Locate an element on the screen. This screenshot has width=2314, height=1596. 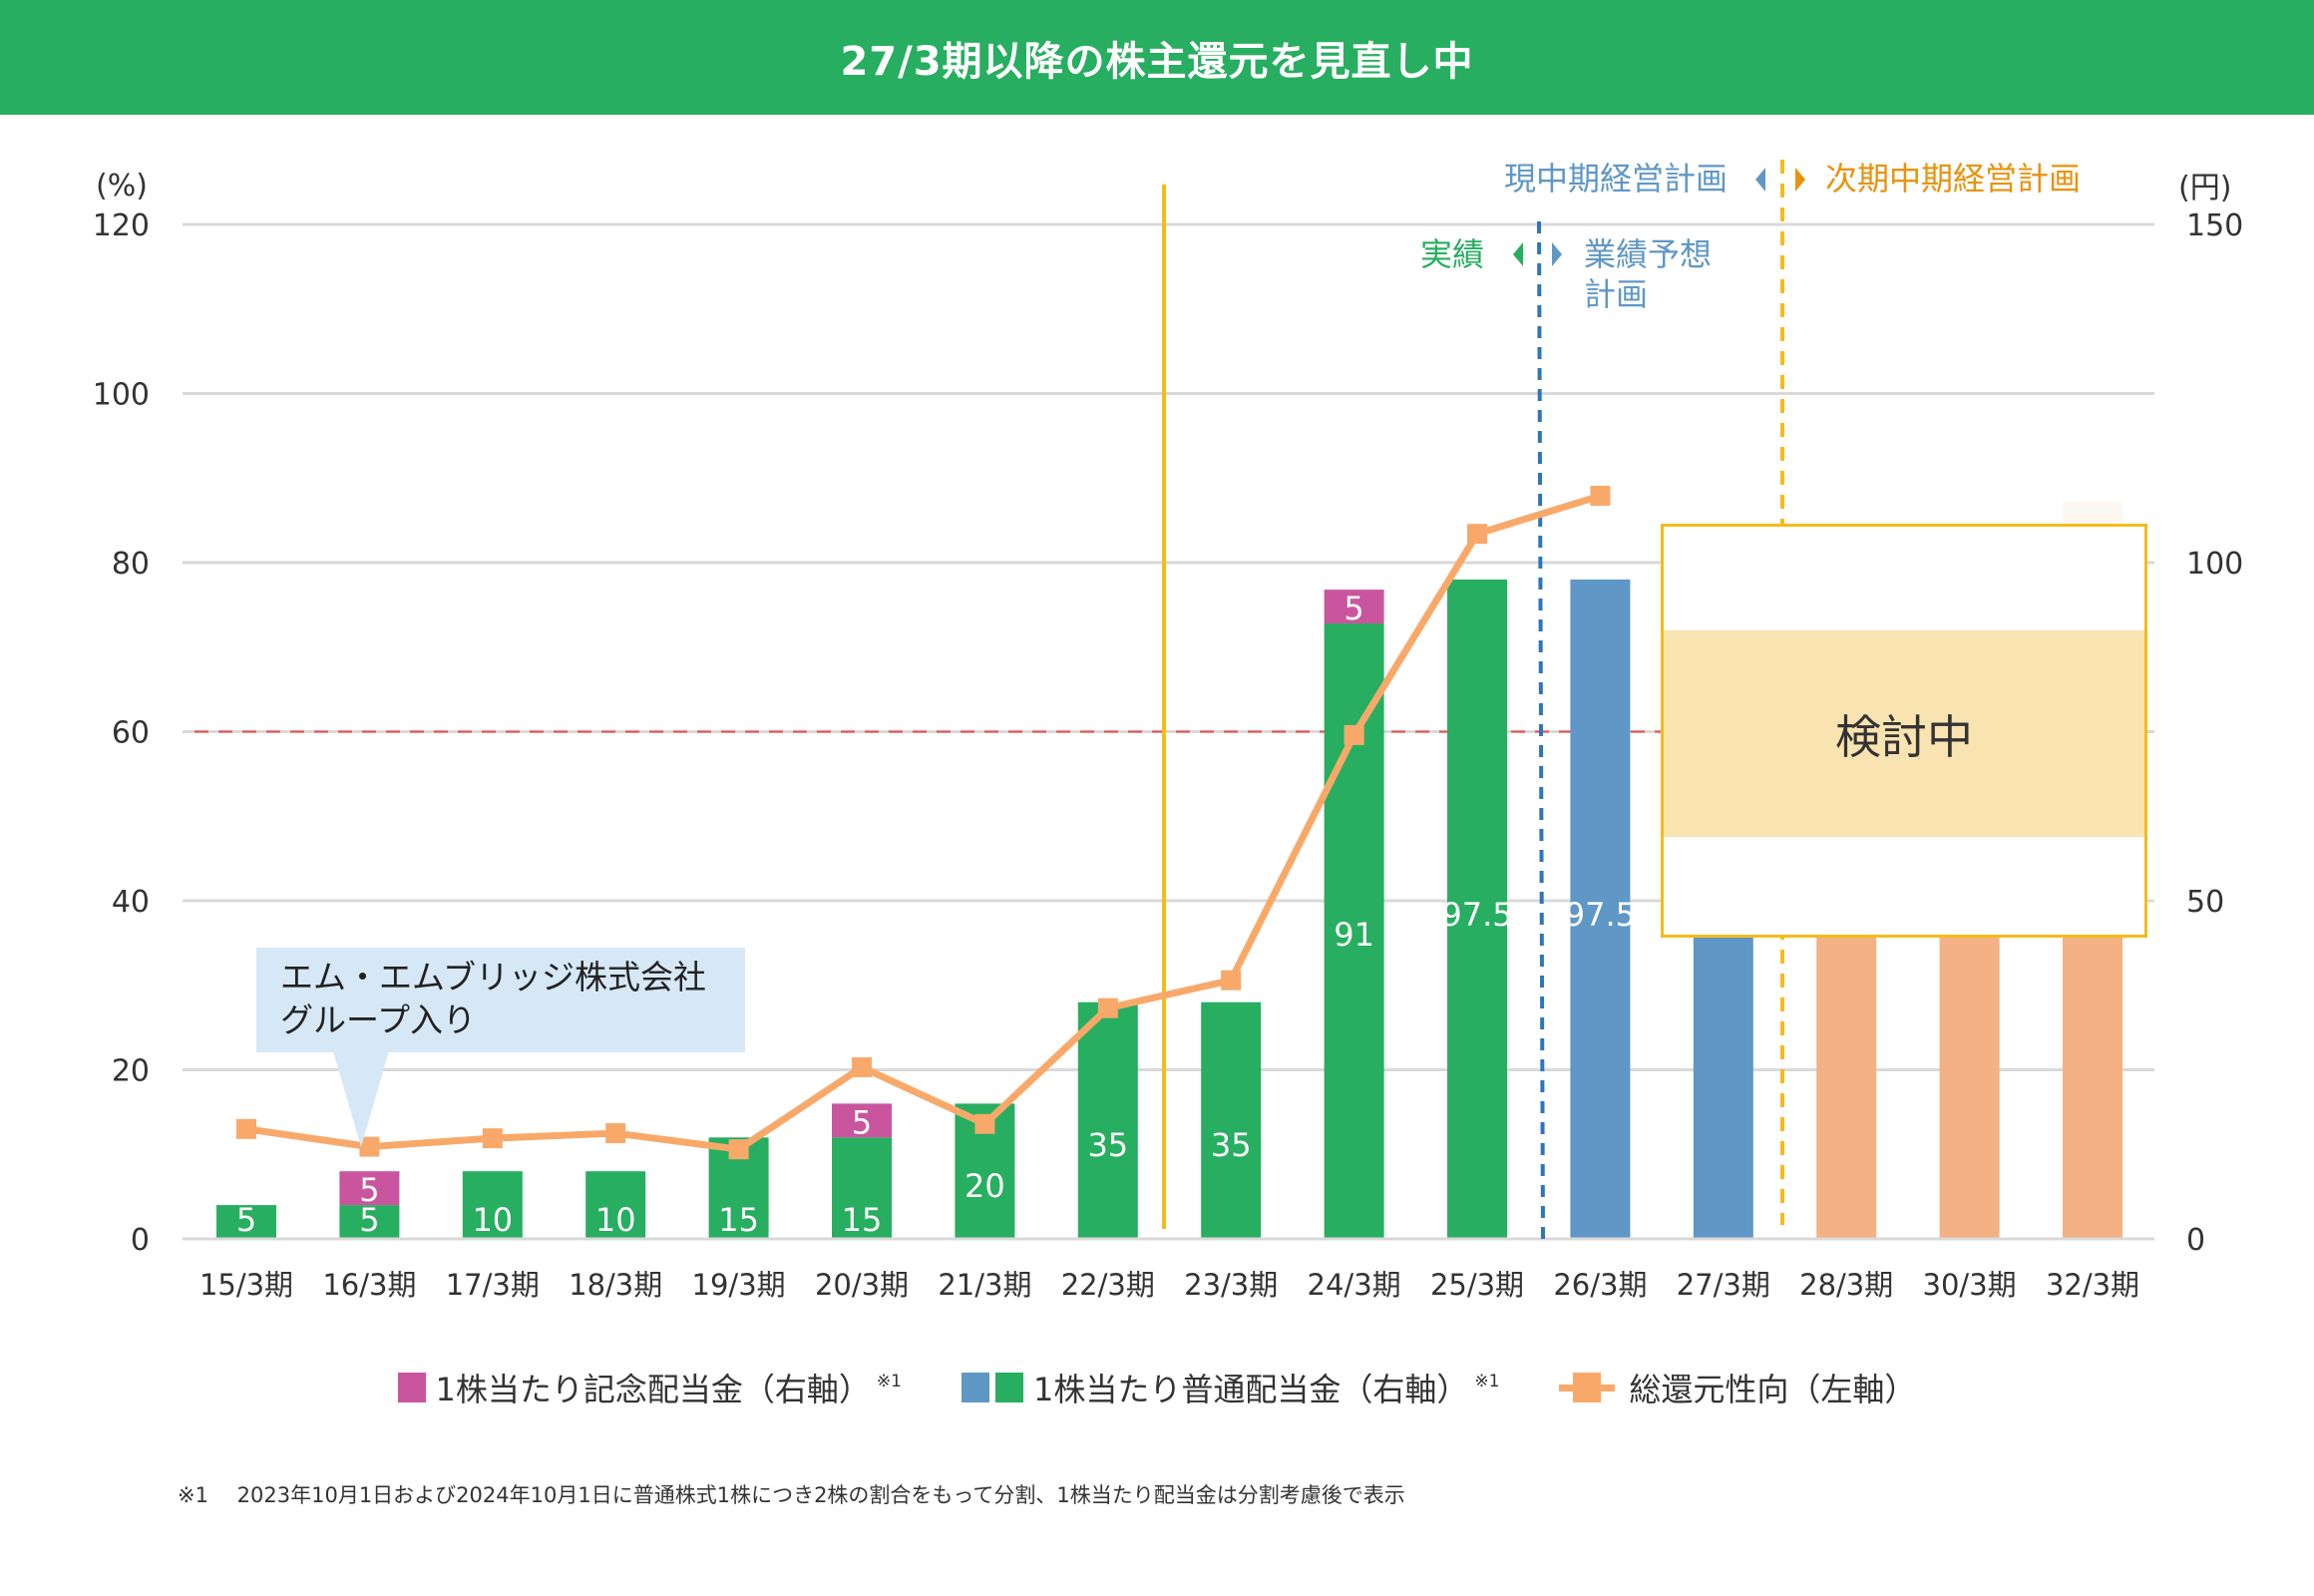
bar-value-label: 20 is located at coordinates (984, 1186).